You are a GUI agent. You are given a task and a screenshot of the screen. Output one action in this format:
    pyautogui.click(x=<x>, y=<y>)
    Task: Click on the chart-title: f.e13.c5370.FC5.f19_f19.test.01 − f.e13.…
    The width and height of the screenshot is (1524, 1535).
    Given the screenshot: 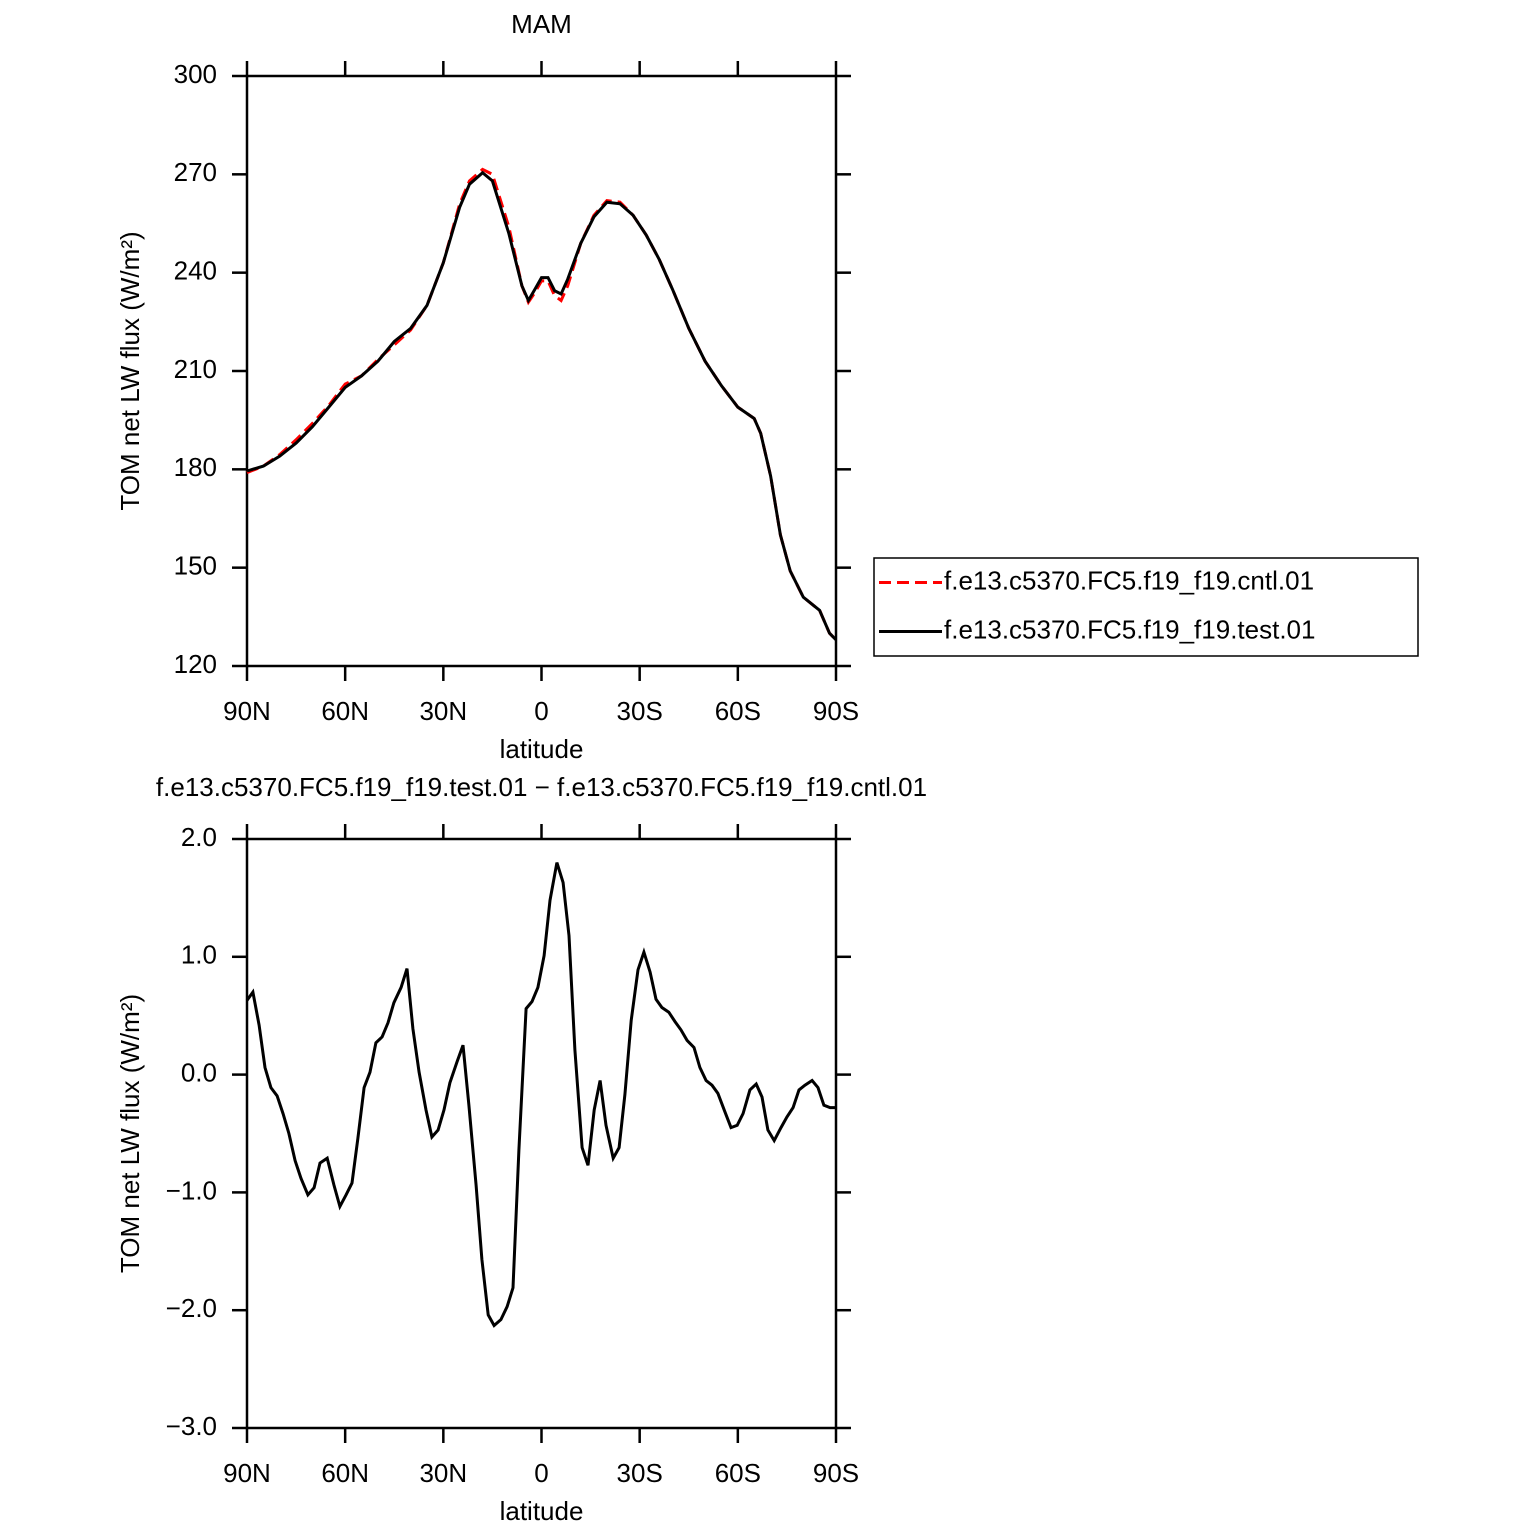 What is the action you would take?
    pyautogui.click(x=541, y=787)
    